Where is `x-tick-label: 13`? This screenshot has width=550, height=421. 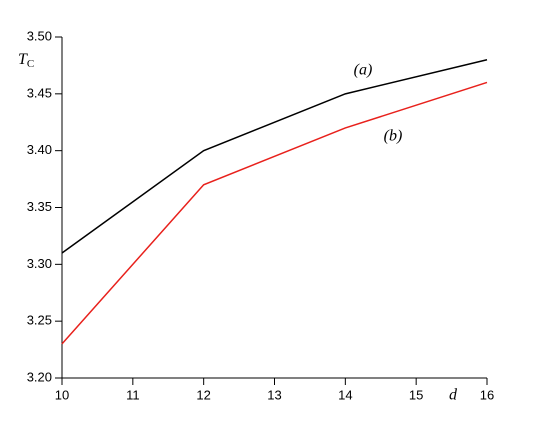 x-tick-label: 13 is located at coordinates (274, 394).